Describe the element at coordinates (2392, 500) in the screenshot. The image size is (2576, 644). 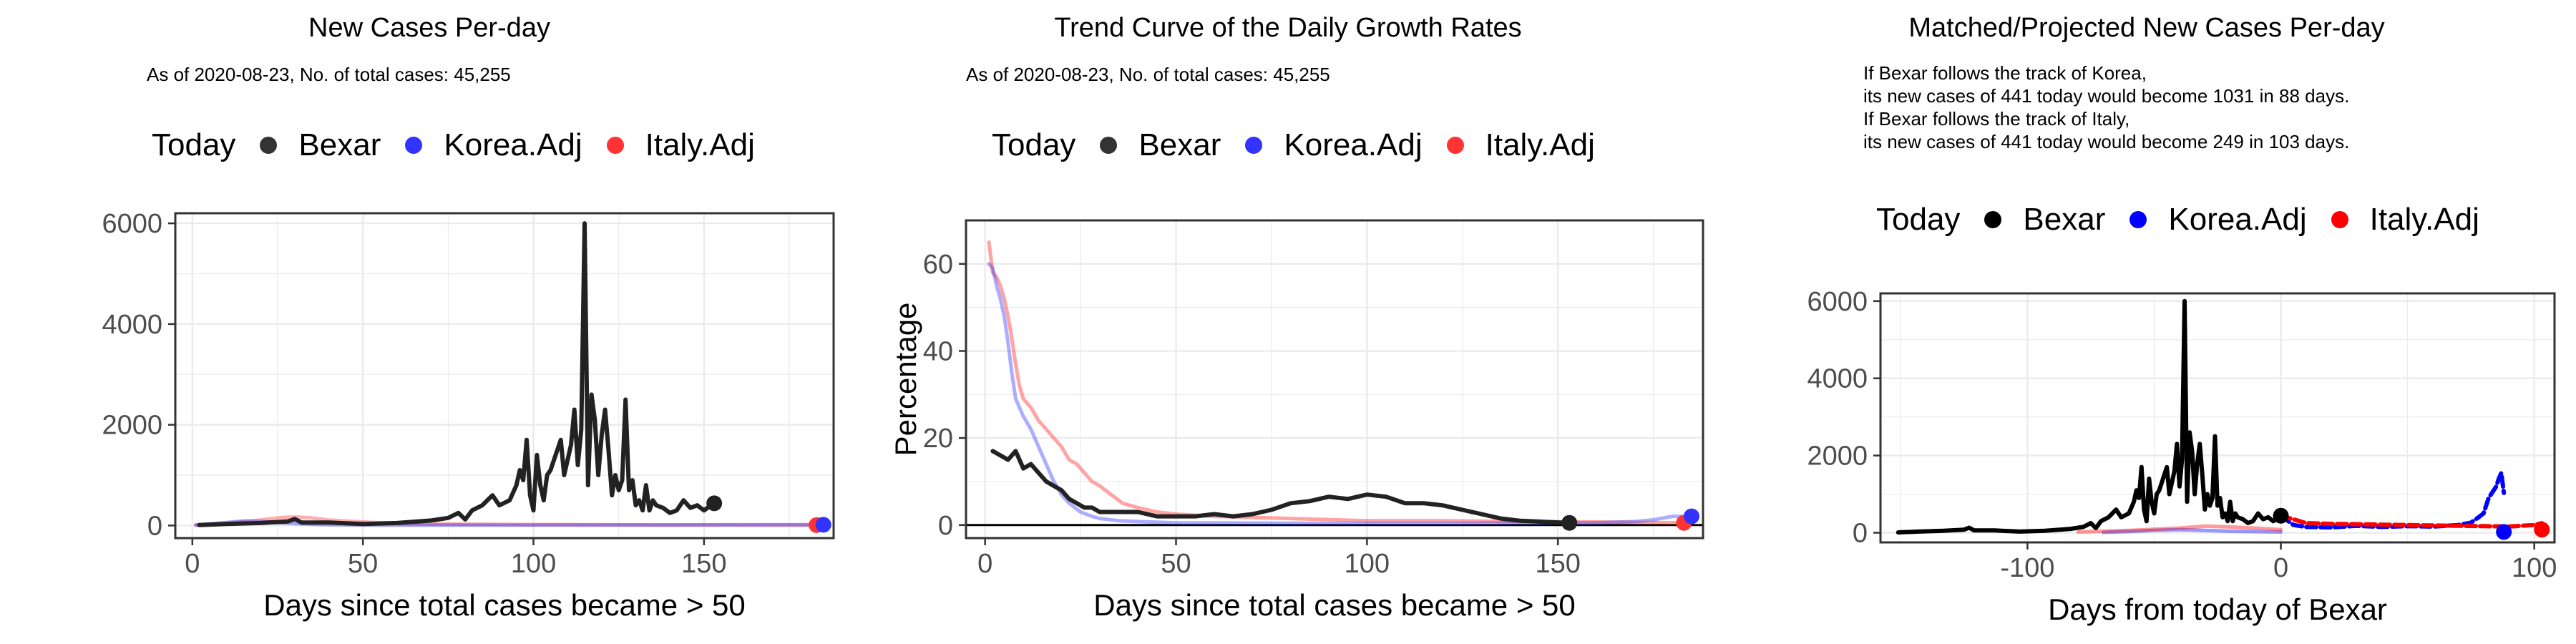
I see `series-line-korea-adj-projected-` at that location.